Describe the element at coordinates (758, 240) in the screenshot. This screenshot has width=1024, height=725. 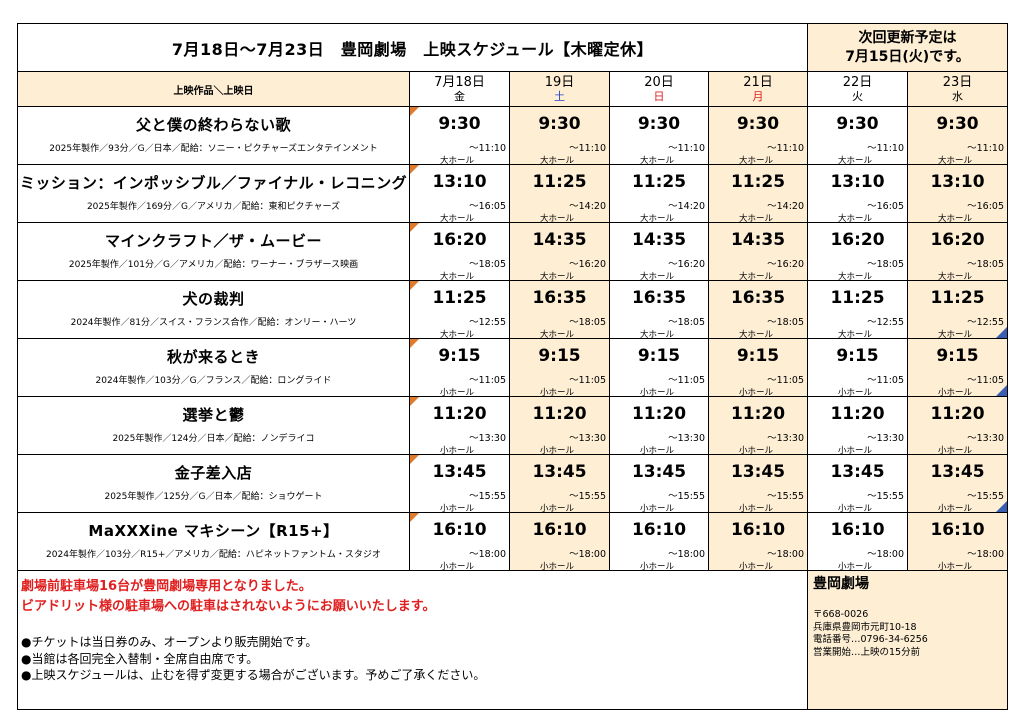
I see `start-time: 14:35` at that location.